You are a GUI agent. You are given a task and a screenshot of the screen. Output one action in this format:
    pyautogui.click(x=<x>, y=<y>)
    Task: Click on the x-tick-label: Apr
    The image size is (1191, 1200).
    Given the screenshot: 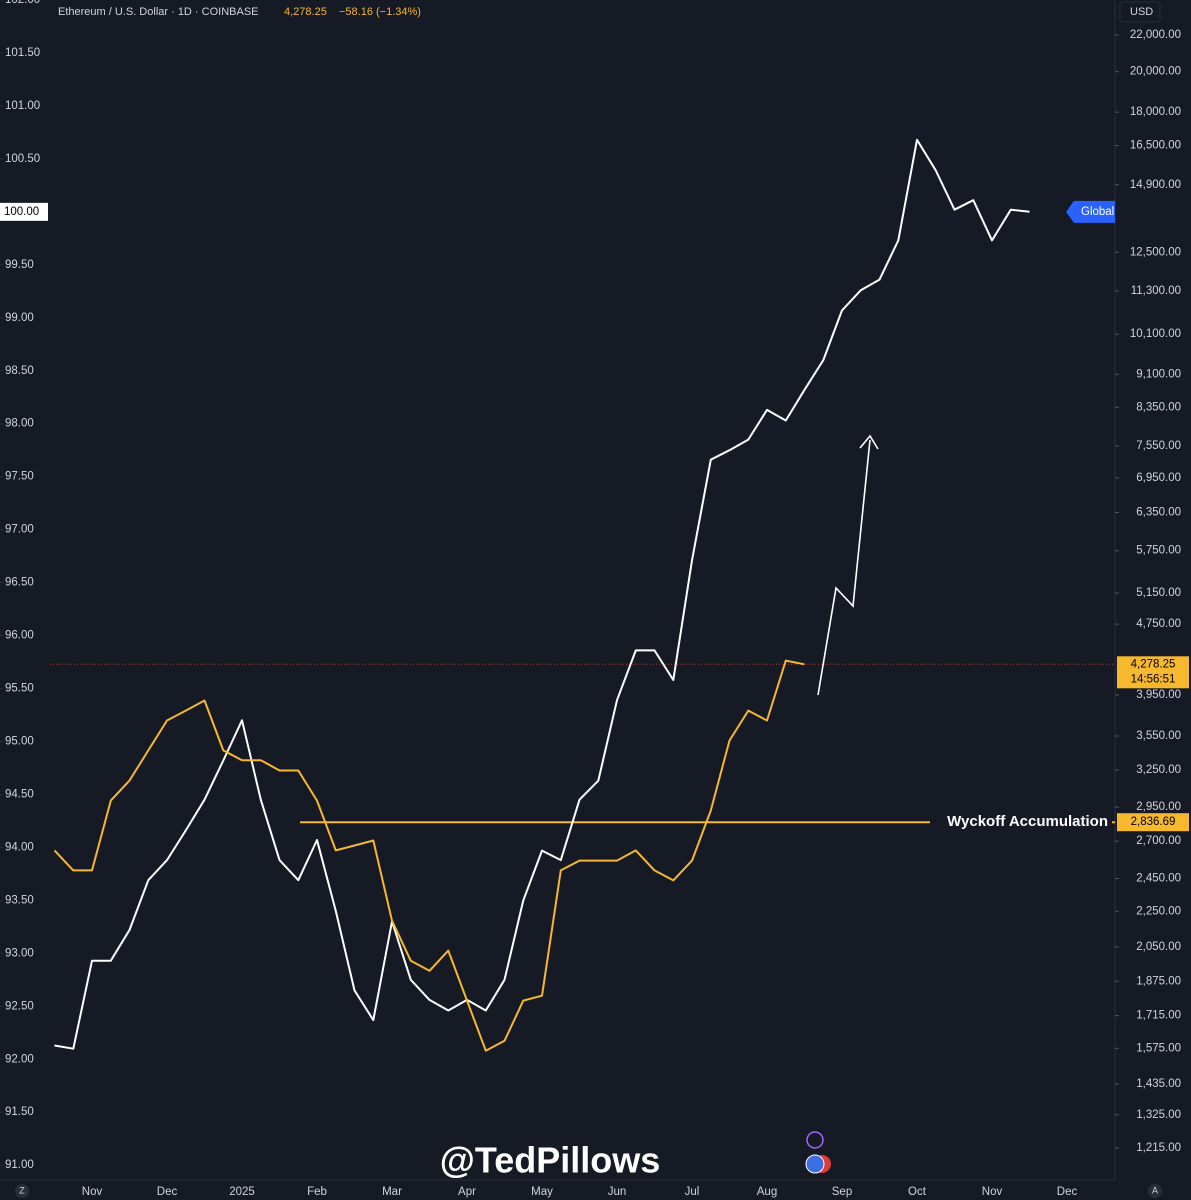 What is the action you would take?
    pyautogui.click(x=467, y=1192)
    